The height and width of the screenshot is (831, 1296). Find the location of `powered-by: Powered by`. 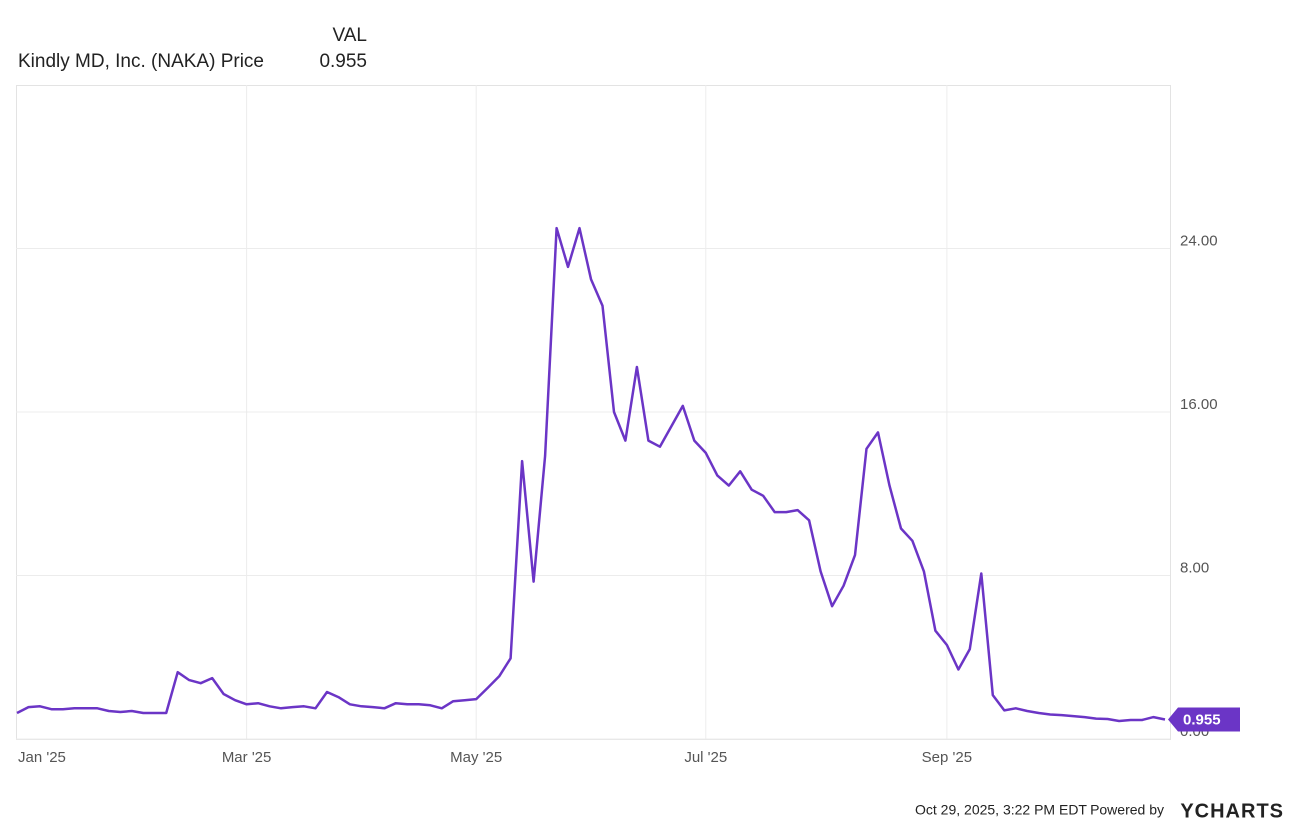

powered-by: Powered by is located at coordinates (1127, 810).